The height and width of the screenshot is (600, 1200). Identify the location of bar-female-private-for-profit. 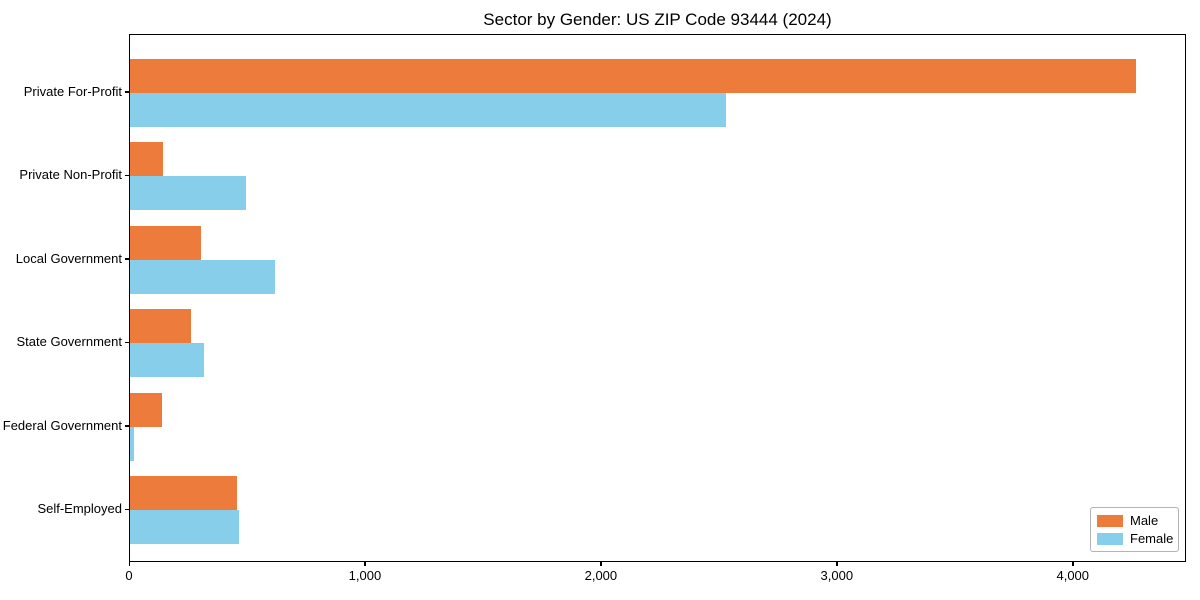
(428, 109).